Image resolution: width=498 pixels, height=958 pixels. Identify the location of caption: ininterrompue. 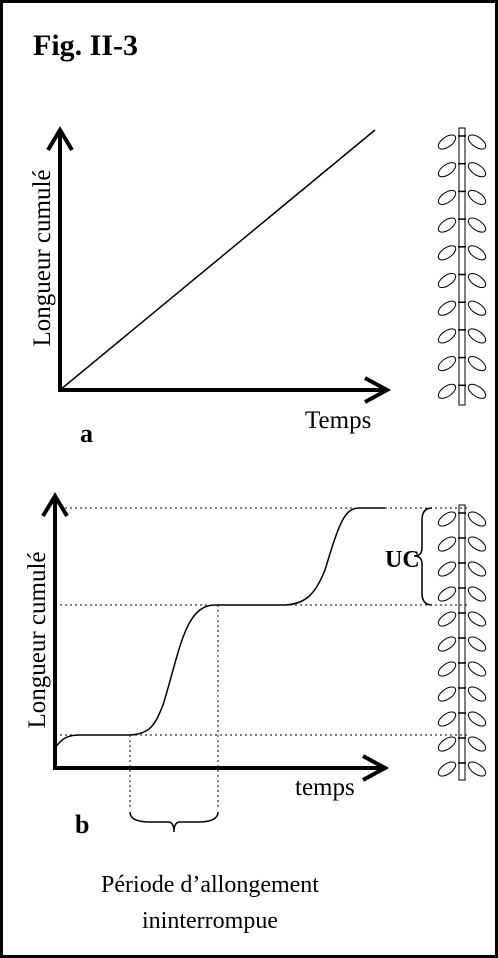
(210, 921).